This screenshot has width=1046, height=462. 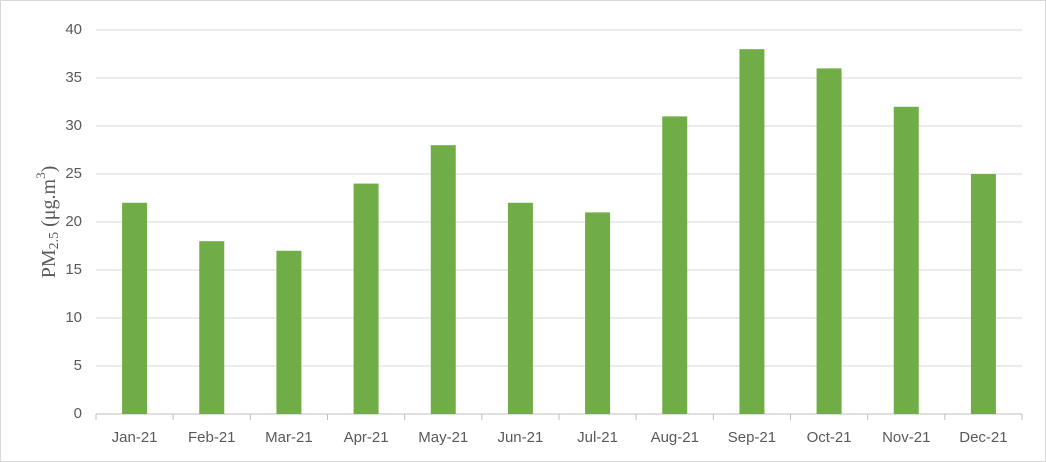 I want to click on y-label-part: ), so click(x=49, y=169).